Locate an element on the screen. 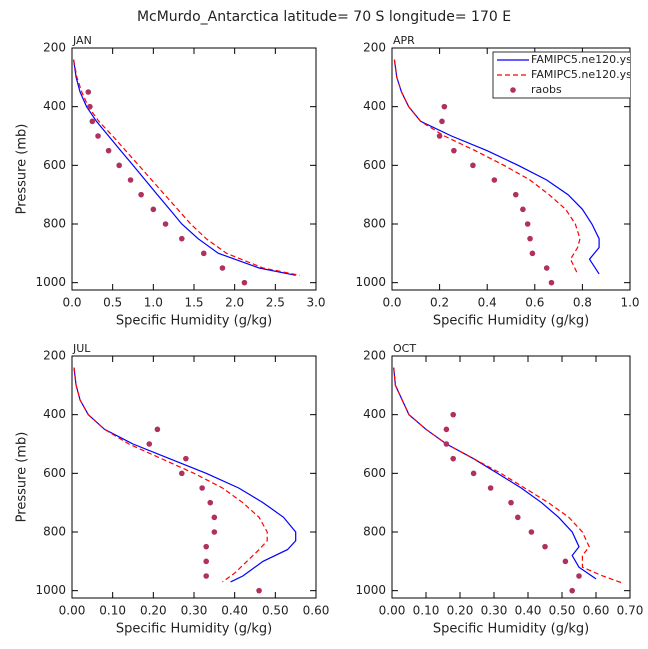 Image resolution: width=648 pixels, height=649 pixels. x-tick-label: 0.5 is located at coordinates (112, 303).